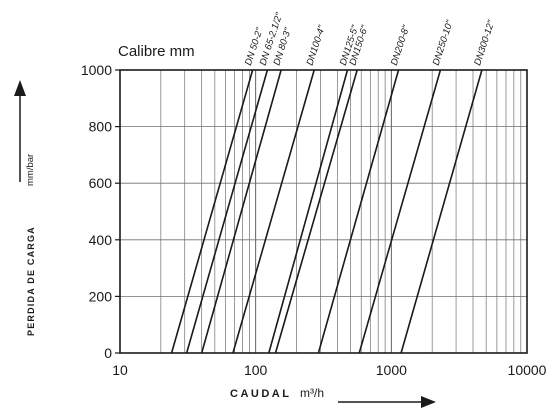 The image size is (556, 411). Describe the element at coordinates (31, 281) in the screenshot. I see `y-axis-label: PERDIDA DE CARGA` at that location.